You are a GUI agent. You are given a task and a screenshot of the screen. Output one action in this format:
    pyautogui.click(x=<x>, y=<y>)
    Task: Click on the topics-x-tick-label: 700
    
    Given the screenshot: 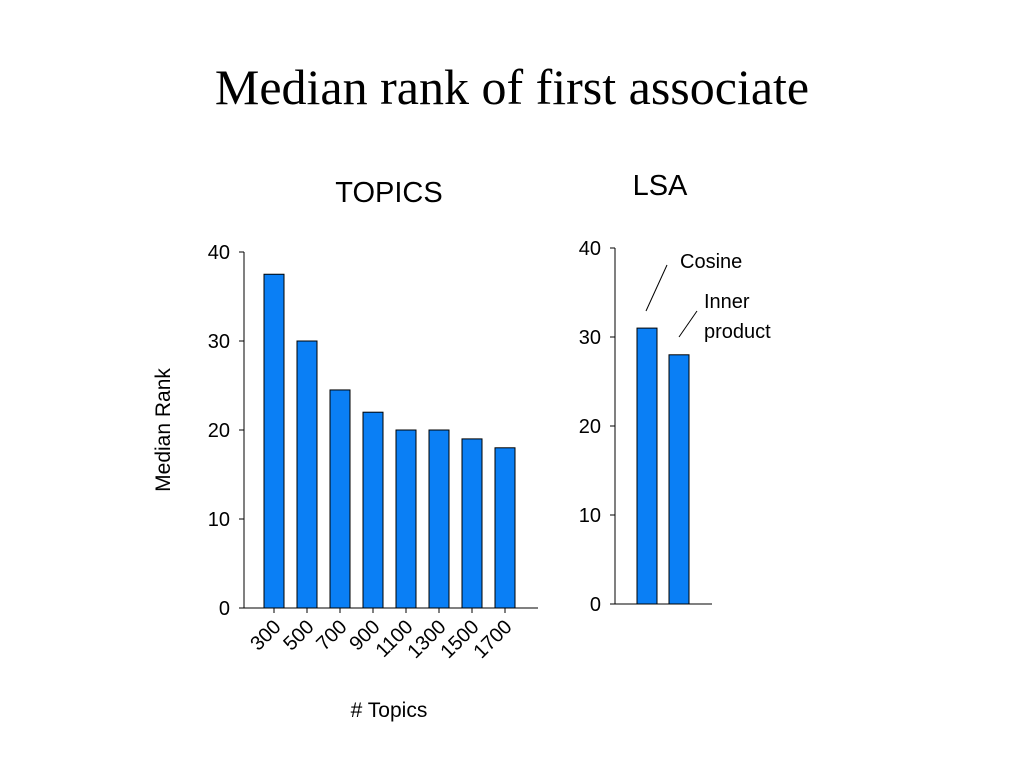 What is the action you would take?
    pyautogui.click(x=331, y=635)
    